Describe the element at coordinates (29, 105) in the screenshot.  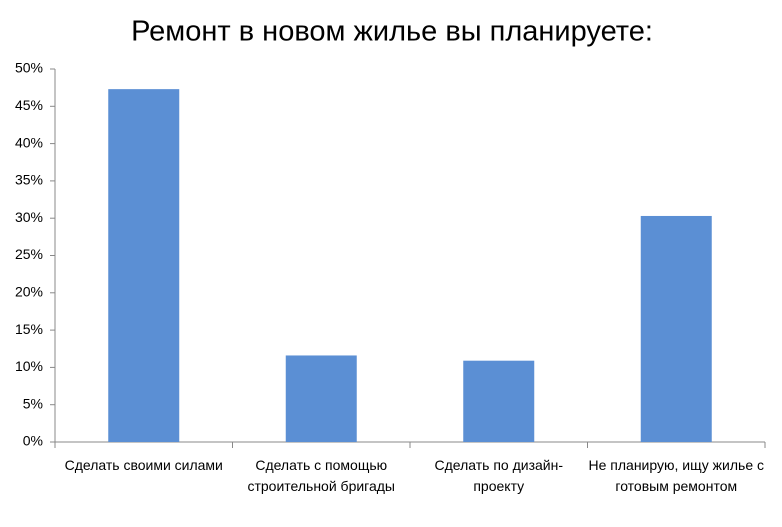
I see `y-tick-label: 45%` at that location.